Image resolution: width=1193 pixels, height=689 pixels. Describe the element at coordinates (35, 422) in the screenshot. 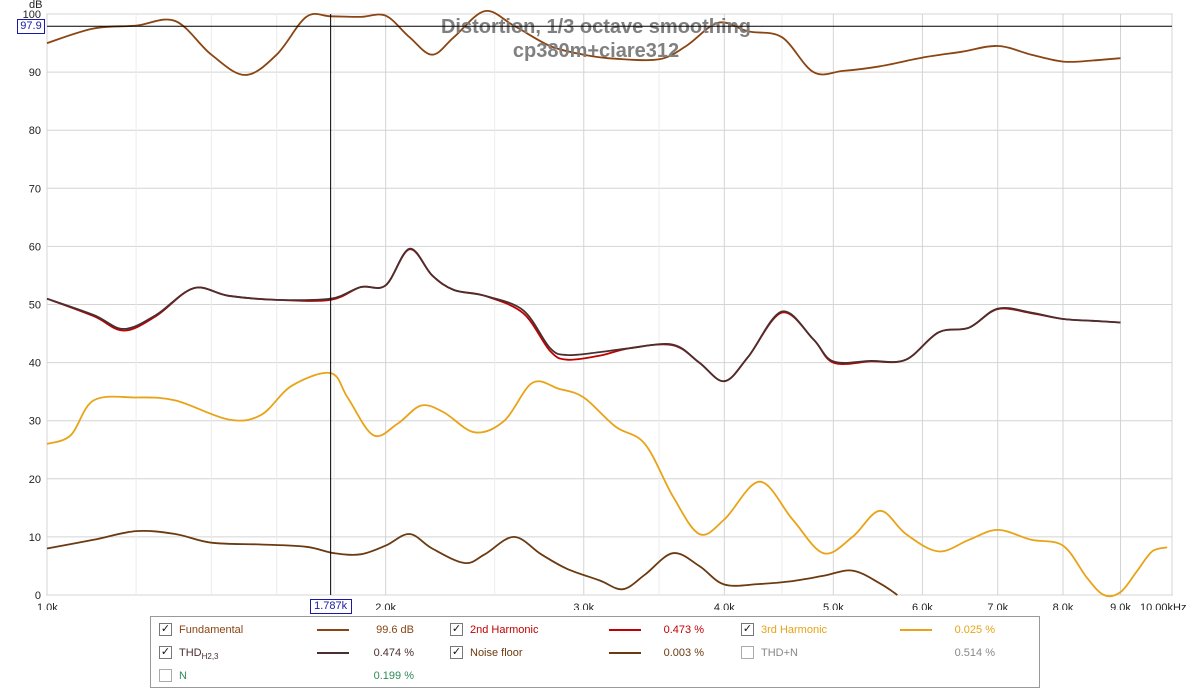

I see `y-tick-label: 30` at that location.